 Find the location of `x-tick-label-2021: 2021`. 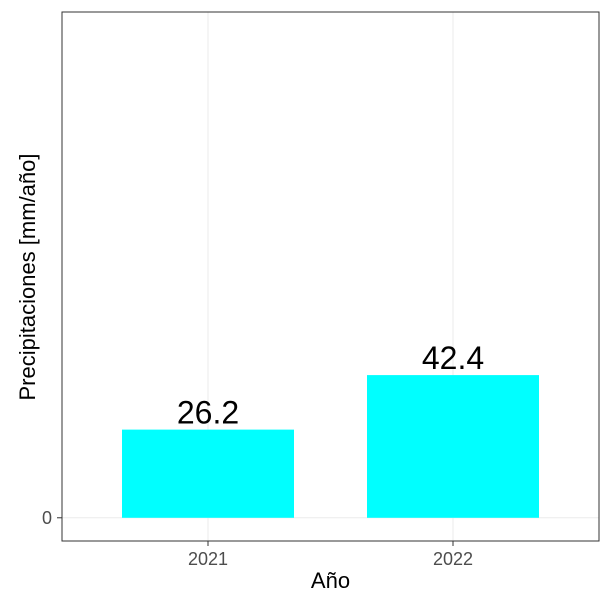

x-tick-label-2021: 2021 is located at coordinates (208, 559).